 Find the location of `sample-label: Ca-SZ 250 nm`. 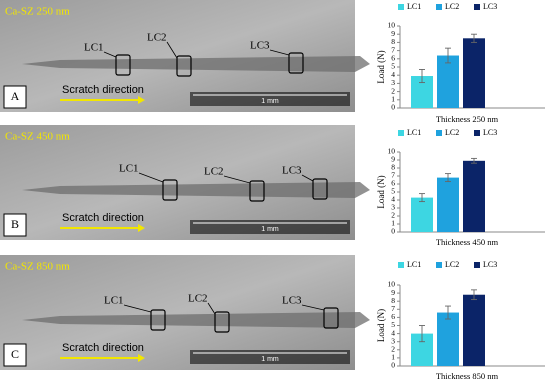

sample-label: Ca-SZ 250 nm is located at coordinates (37, 12).